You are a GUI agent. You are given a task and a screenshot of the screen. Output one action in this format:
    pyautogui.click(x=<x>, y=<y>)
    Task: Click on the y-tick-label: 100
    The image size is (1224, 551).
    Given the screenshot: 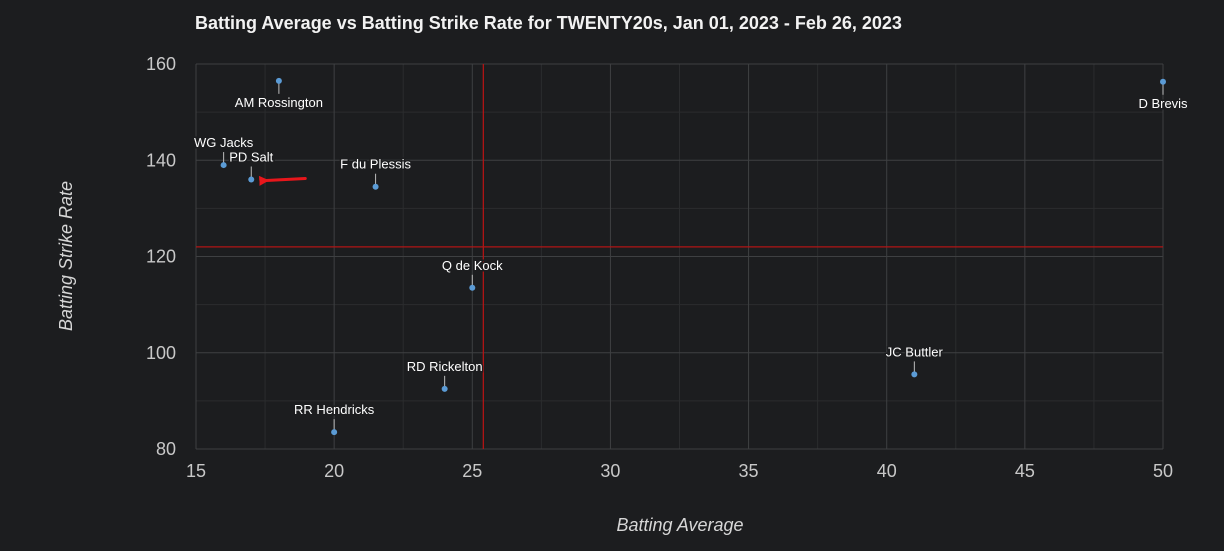 What is the action you would take?
    pyautogui.click(x=161, y=353)
    